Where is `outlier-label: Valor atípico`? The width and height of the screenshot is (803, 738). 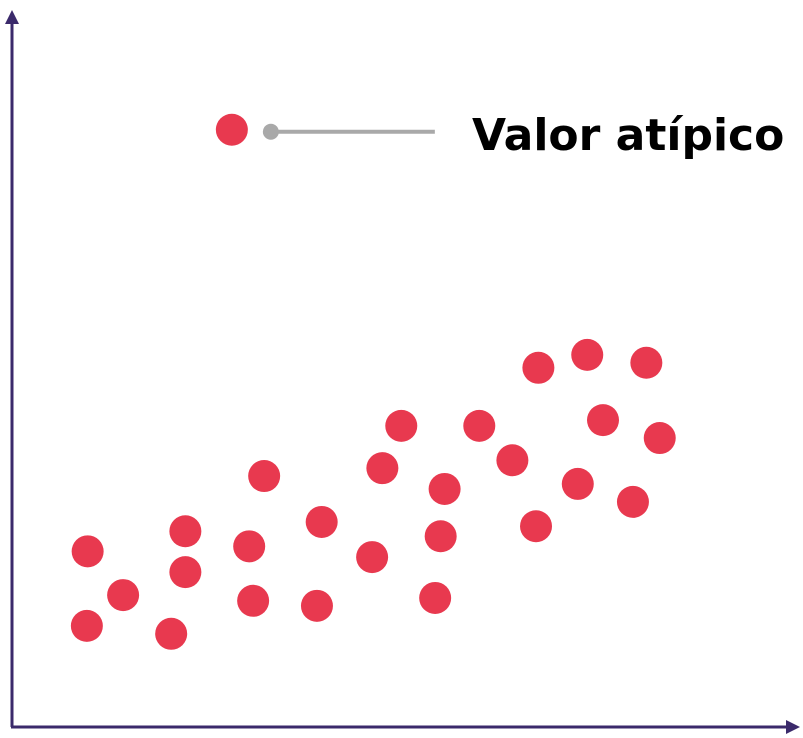
outlier-label: Valor atípico is located at coordinates (628, 135).